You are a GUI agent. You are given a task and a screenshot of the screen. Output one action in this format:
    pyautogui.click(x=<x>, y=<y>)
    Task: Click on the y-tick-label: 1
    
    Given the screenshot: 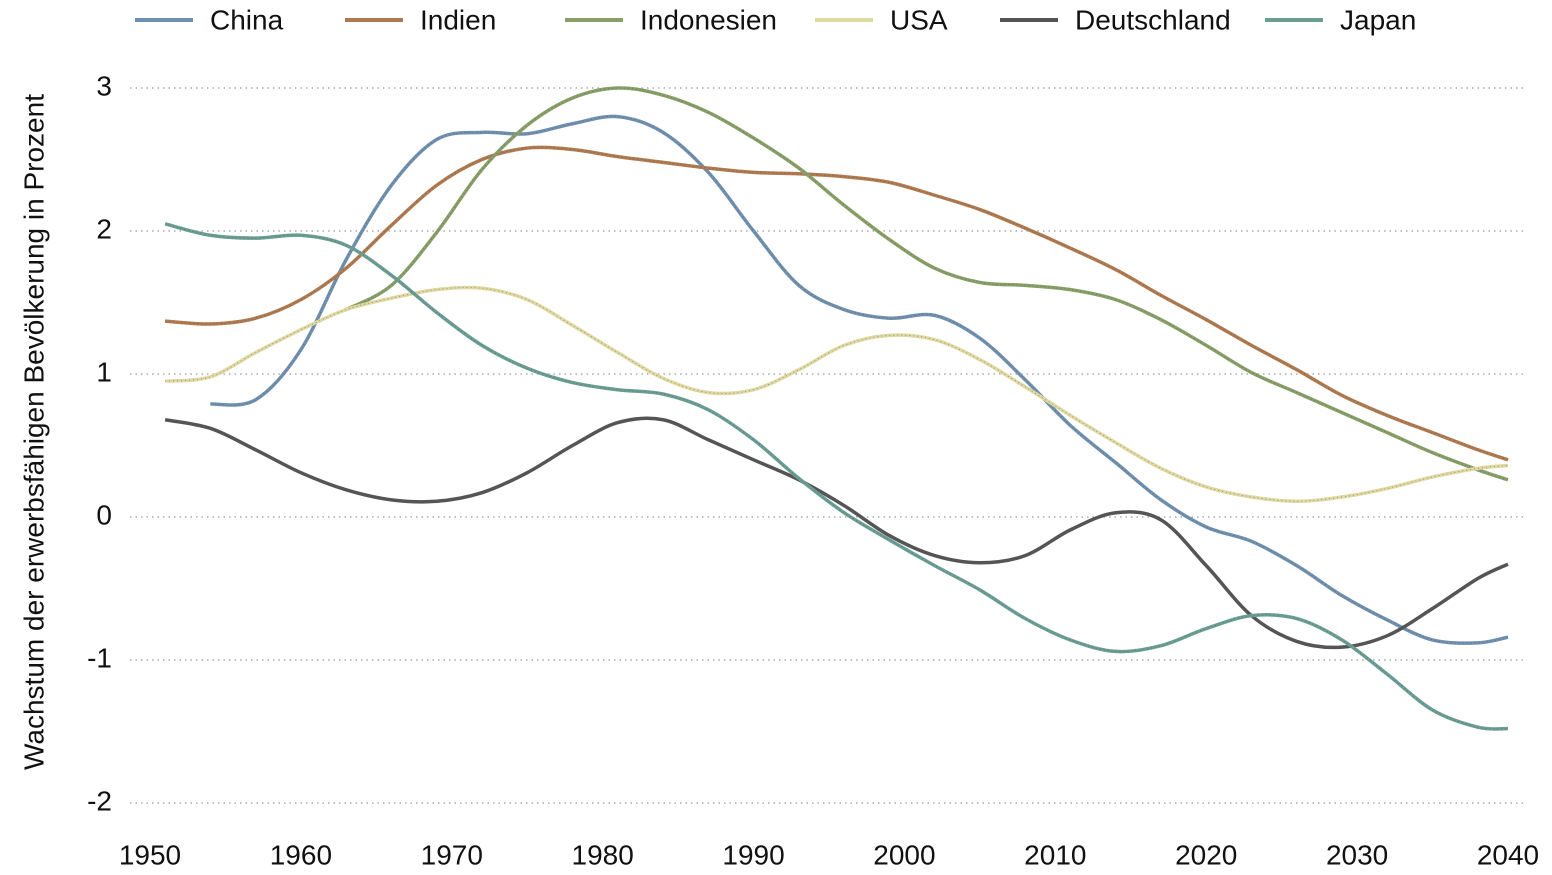 What is the action you would take?
    pyautogui.click(x=104, y=371)
    